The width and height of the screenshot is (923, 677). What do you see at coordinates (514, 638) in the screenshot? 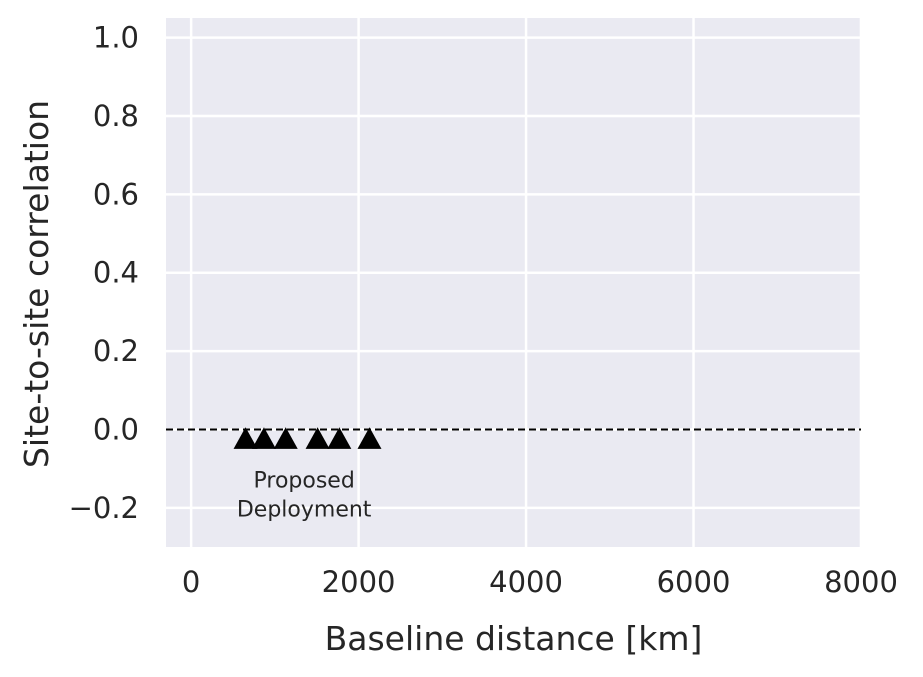
I see `x-axis-label: Baseline distance [km]` at bounding box center [514, 638].